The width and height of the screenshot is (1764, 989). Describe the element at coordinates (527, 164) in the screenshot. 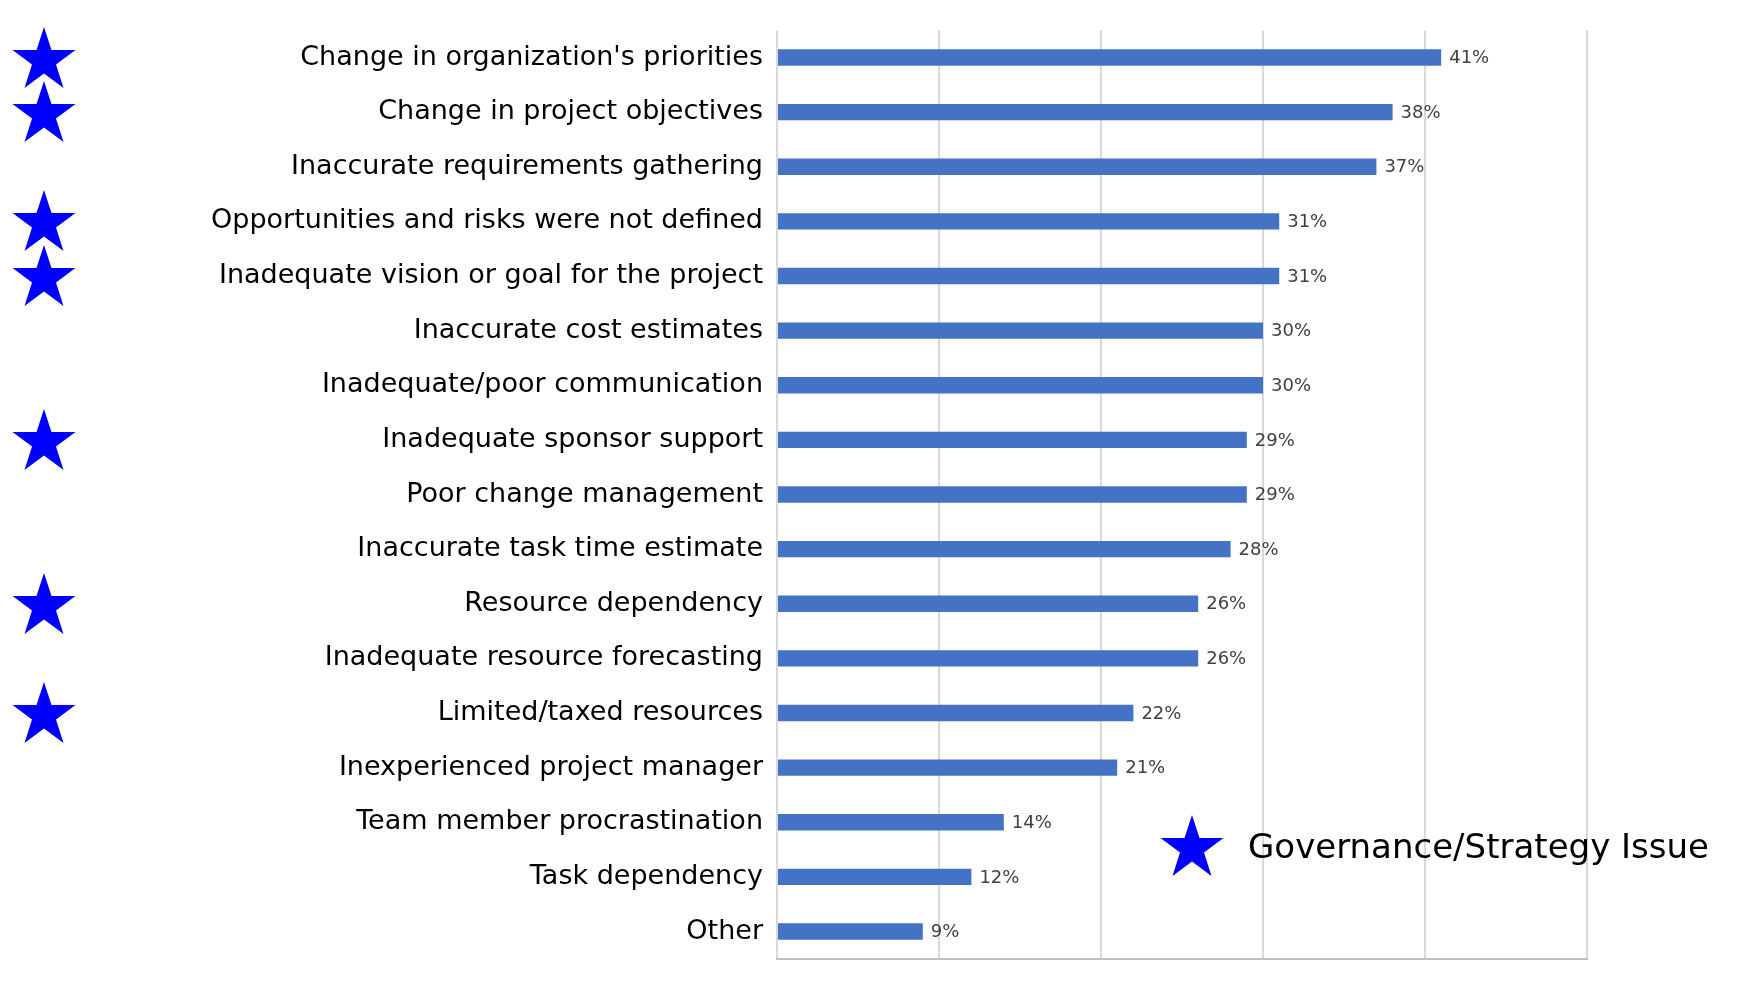

I see `y-tick-label: Inaccurate requirements gathering` at that location.